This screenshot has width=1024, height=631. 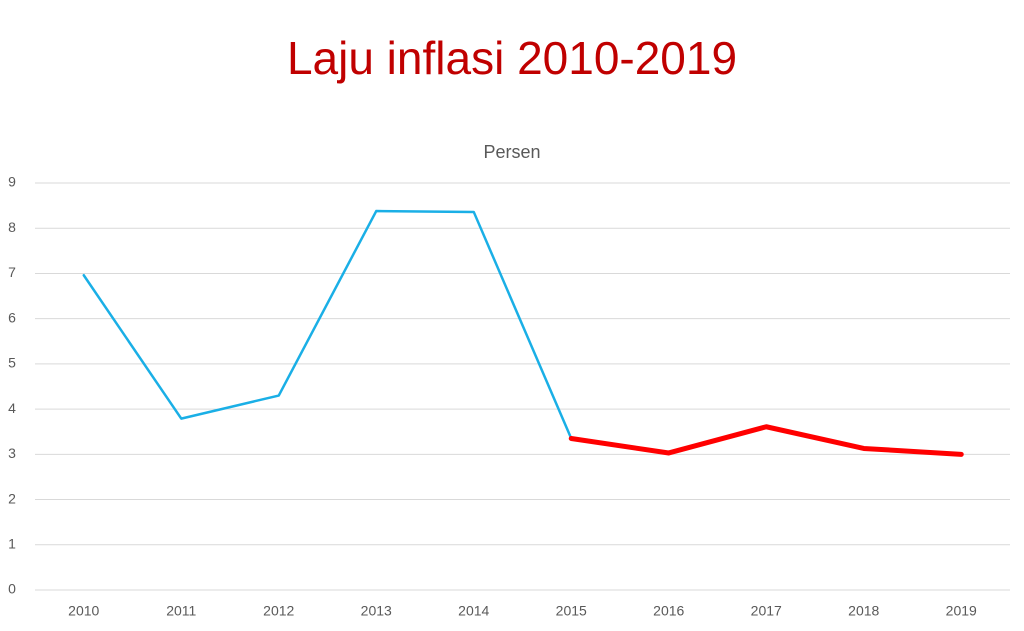 What do you see at coordinates (278, 611) in the screenshot?
I see `x-tick-label: 2012` at bounding box center [278, 611].